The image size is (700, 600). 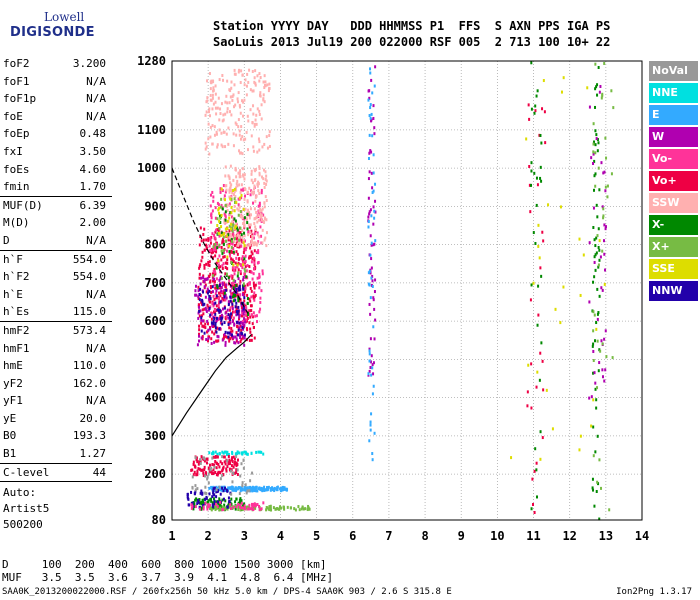 What do you see at coordinates (56, 117) in the screenshot?
I see `param-row: foE N/A` at bounding box center [56, 117].